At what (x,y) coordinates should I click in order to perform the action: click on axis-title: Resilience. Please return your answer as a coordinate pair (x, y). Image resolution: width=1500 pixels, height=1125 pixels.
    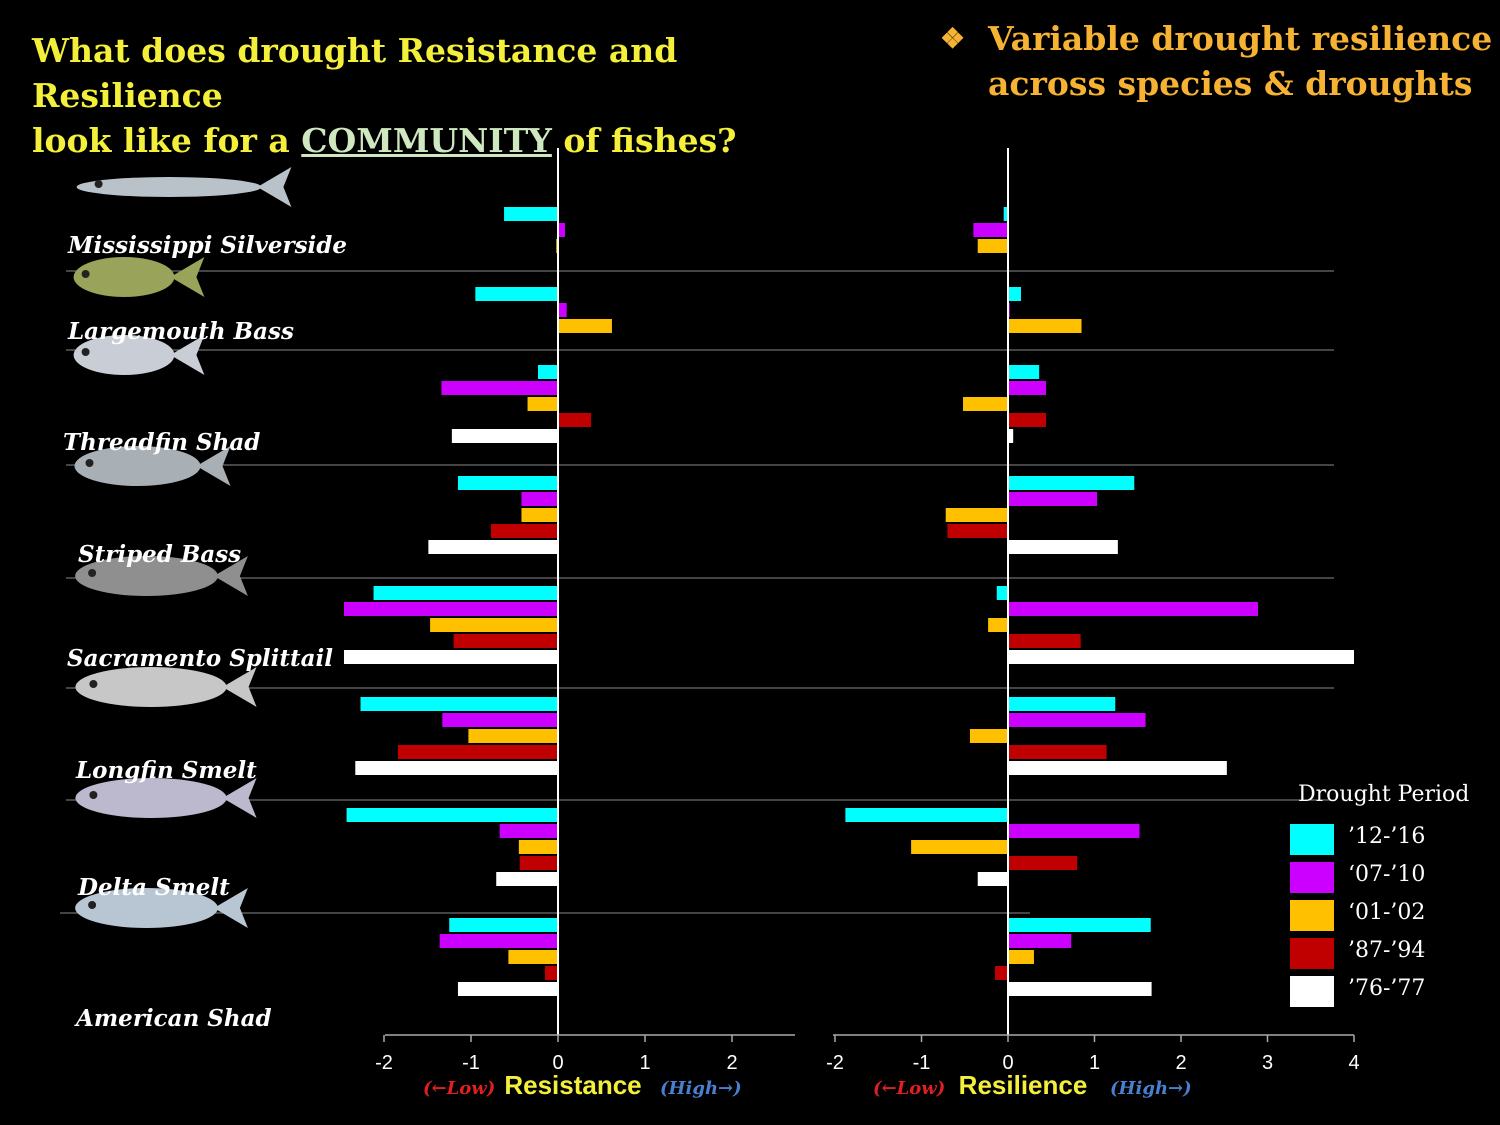
    Looking at the image, I should click on (1023, 1085).